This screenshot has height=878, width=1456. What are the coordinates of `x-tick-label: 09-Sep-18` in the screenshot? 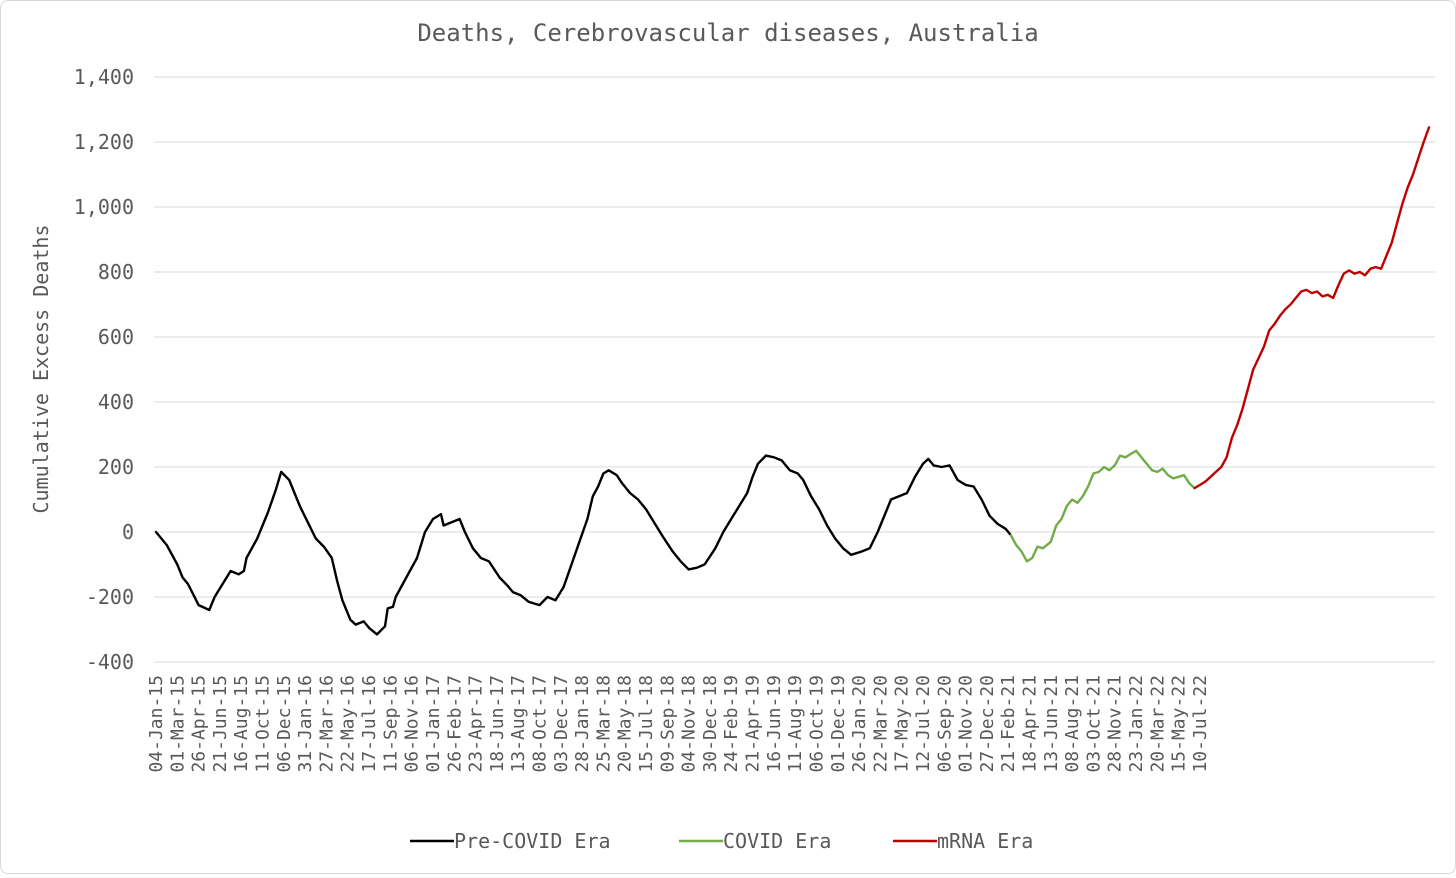 It's located at (667, 724).